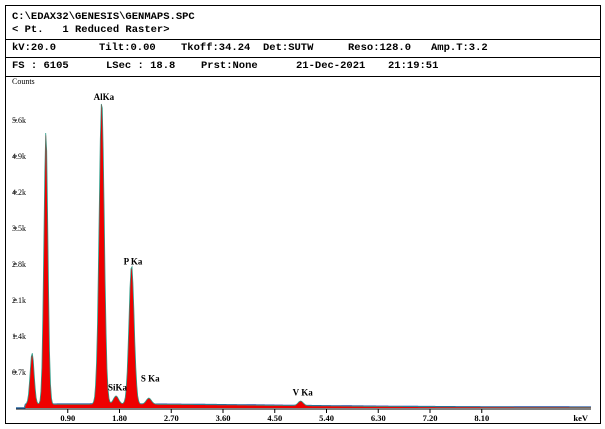 The height and width of the screenshot is (429, 605). Describe the element at coordinates (19, 156) in the screenshot. I see `y-tick-label: 4.9k` at that location.